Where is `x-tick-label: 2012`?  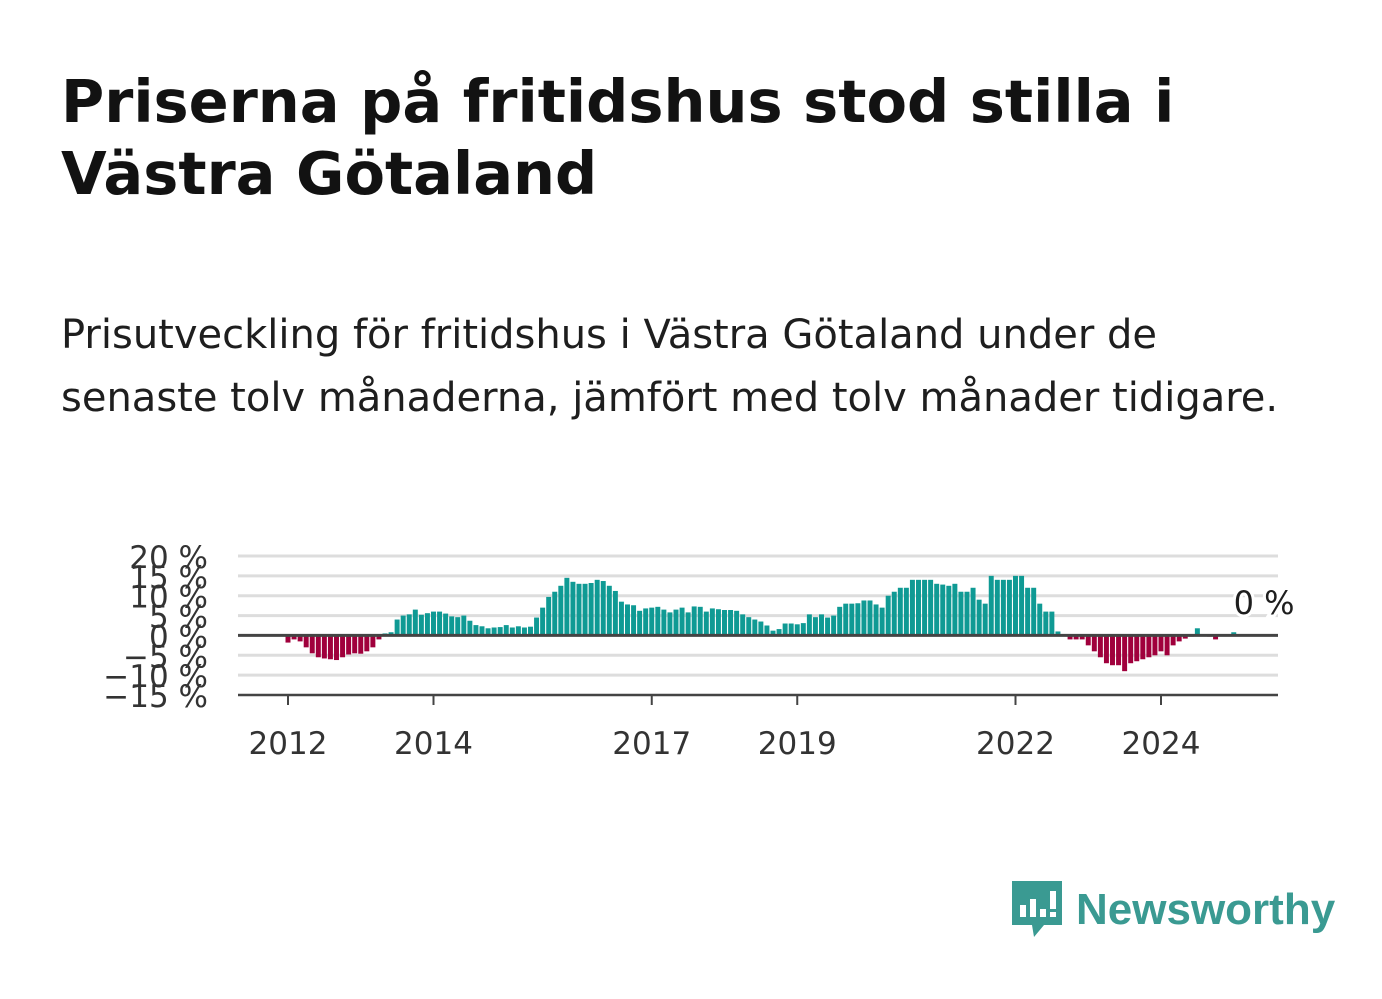
x-tick-label: 2012 is located at coordinates (288, 744).